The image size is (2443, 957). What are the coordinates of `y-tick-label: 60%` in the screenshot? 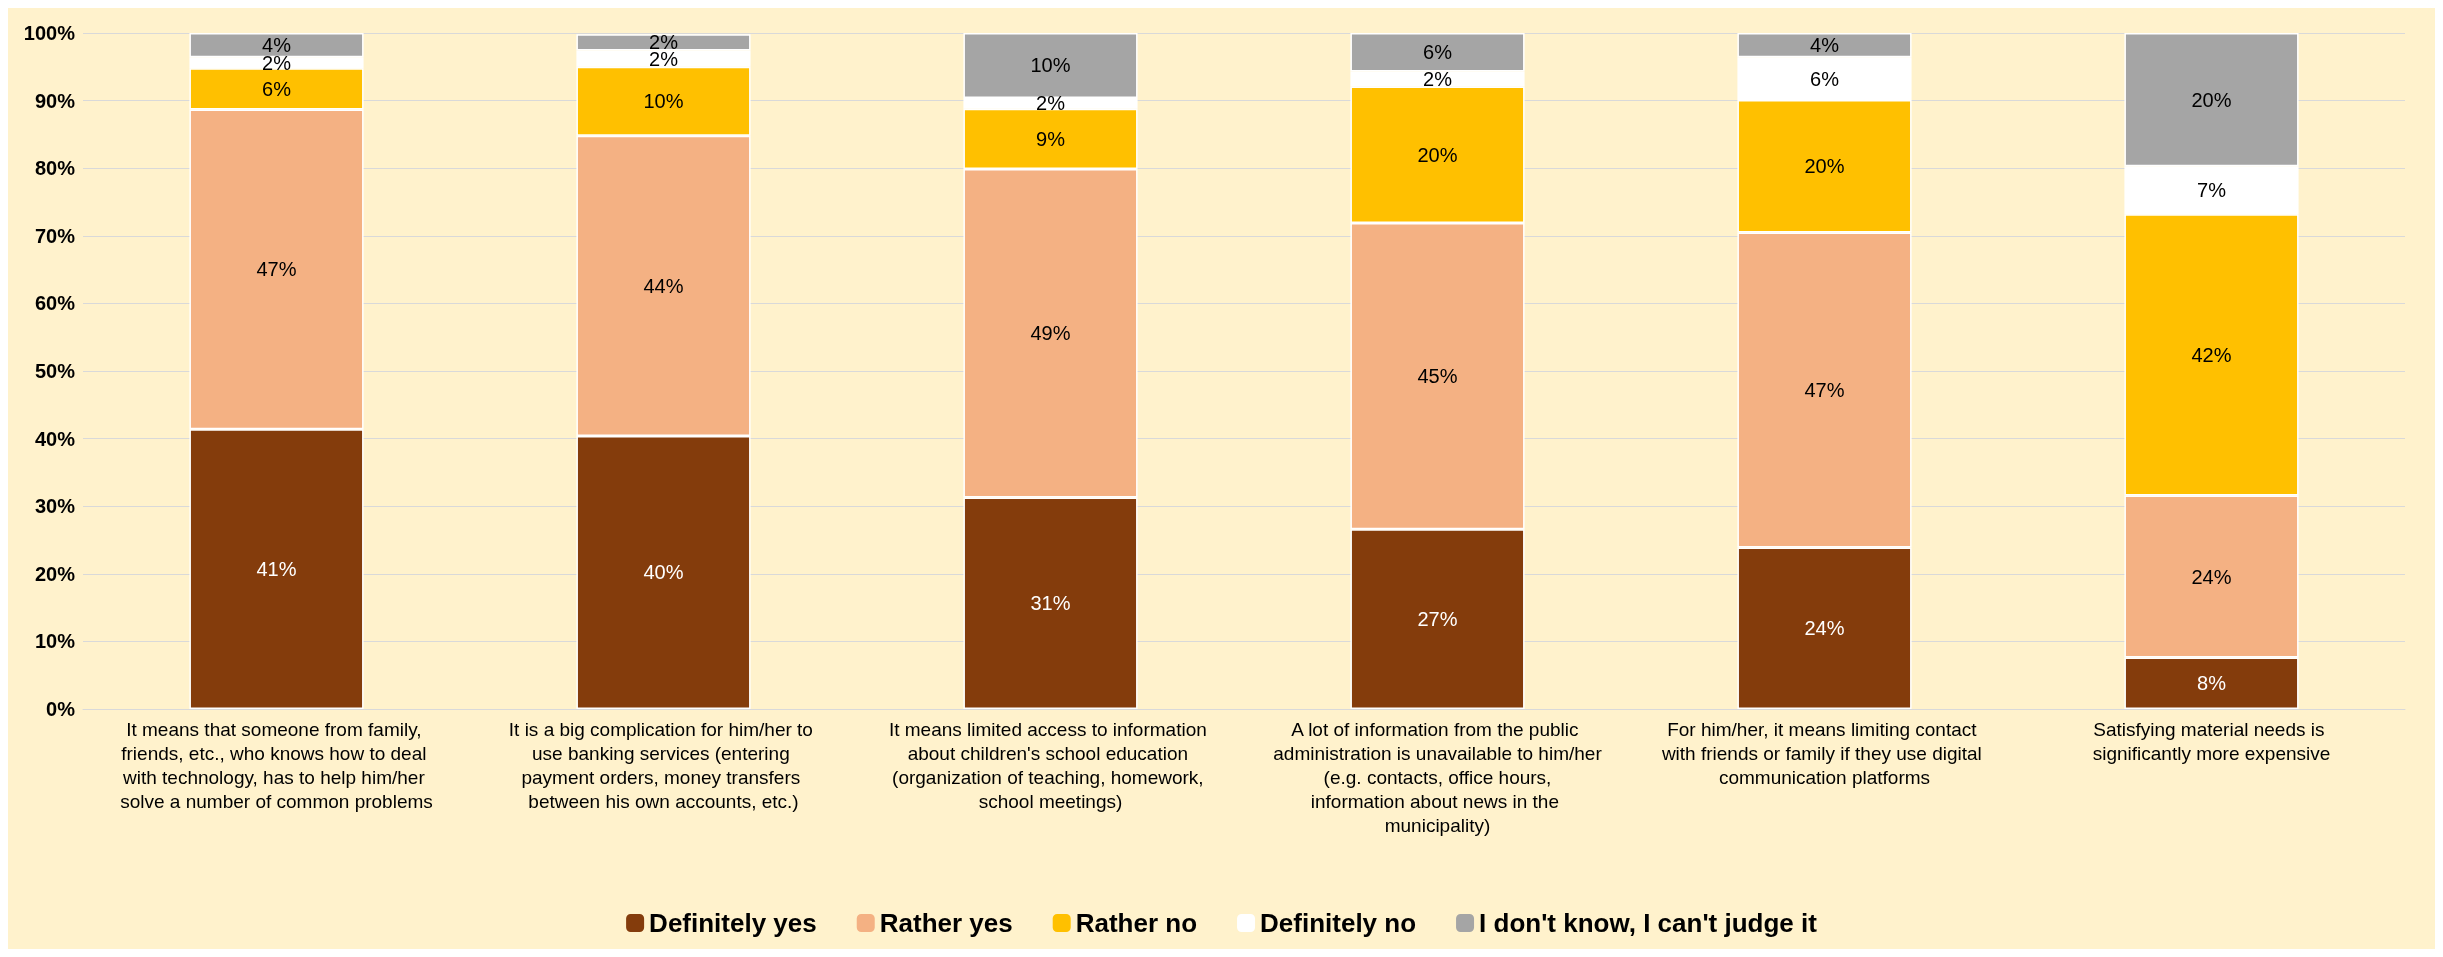 It's located at (55, 303).